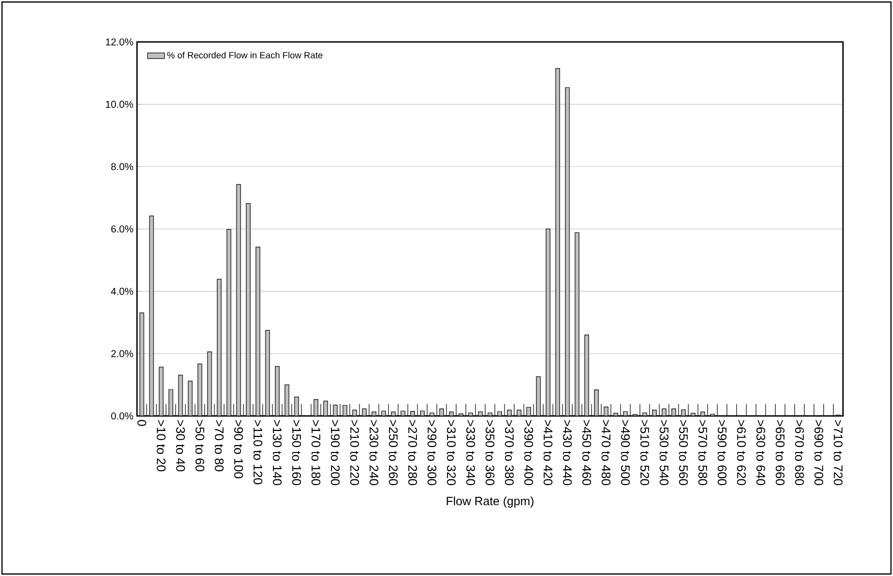 This screenshot has height=576, width=893. I want to click on x-tick-label: >250 to 260, so click(393, 453).